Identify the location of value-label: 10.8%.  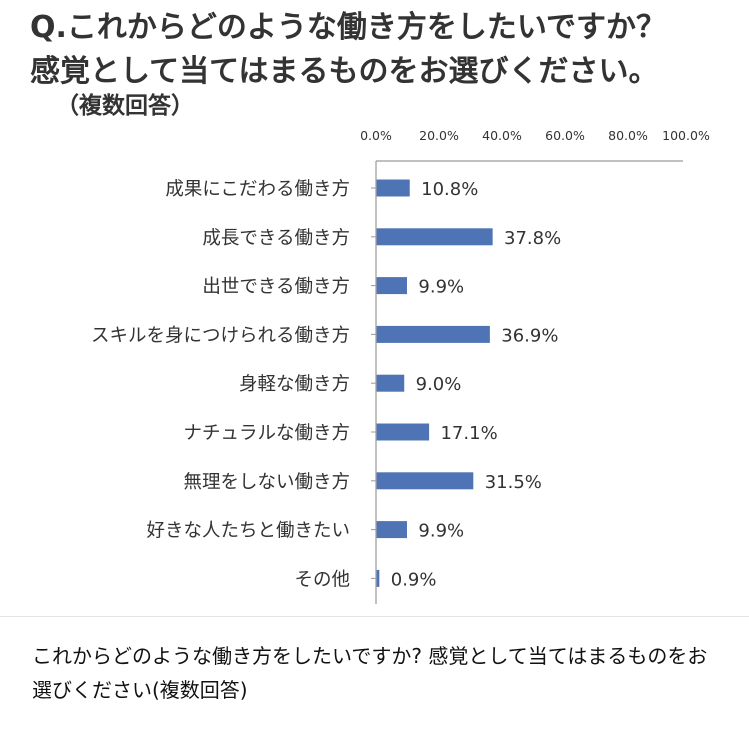
(449, 189).